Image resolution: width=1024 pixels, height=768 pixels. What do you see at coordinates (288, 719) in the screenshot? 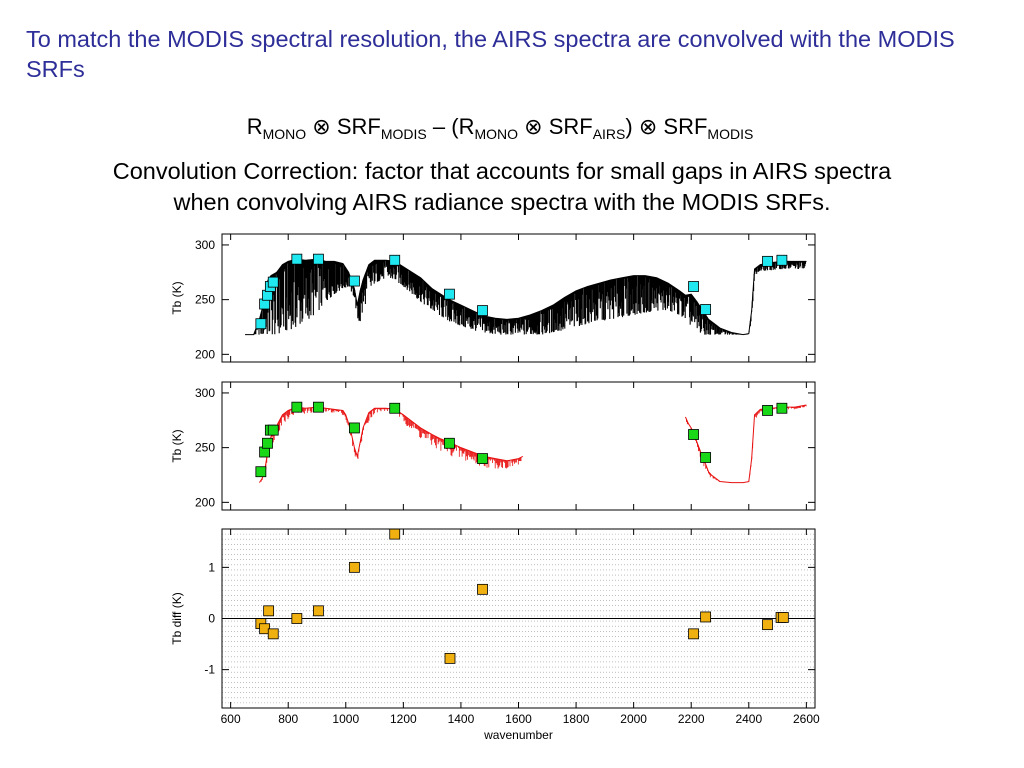
I see `x-tick-label: 800` at bounding box center [288, 719].